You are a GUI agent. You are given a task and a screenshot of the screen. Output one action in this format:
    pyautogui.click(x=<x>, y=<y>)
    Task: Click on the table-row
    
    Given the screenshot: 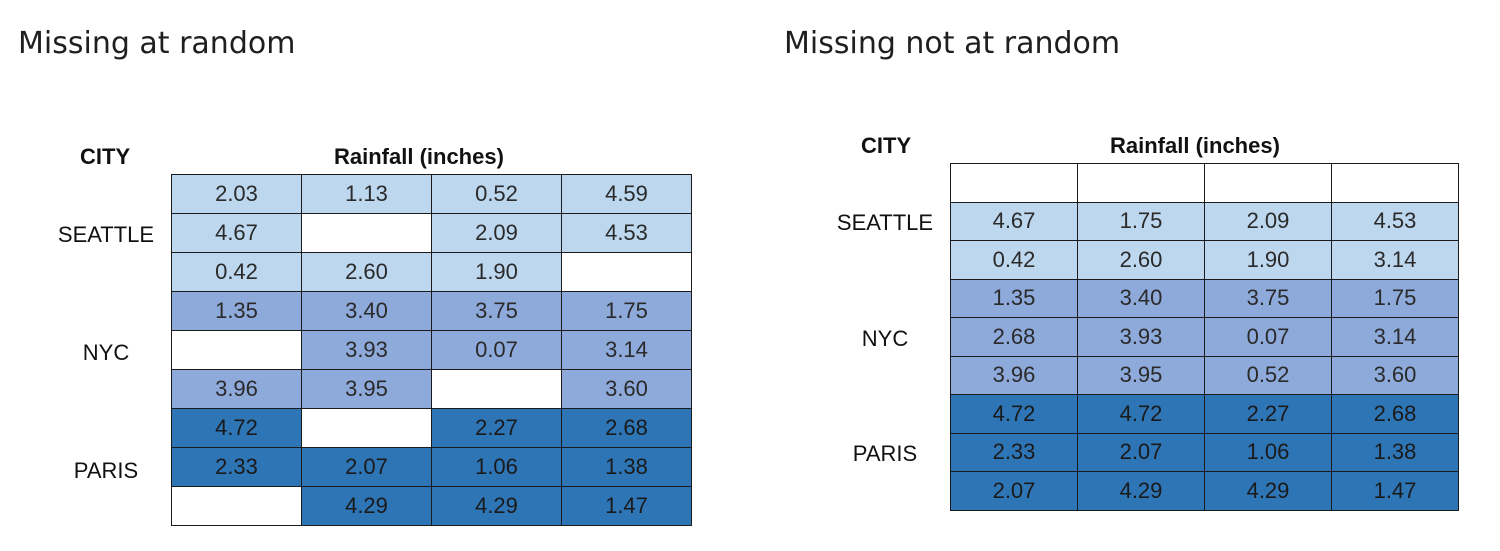 What is the action you would take?
    pyautogui.click(x=1204, y=183)
    